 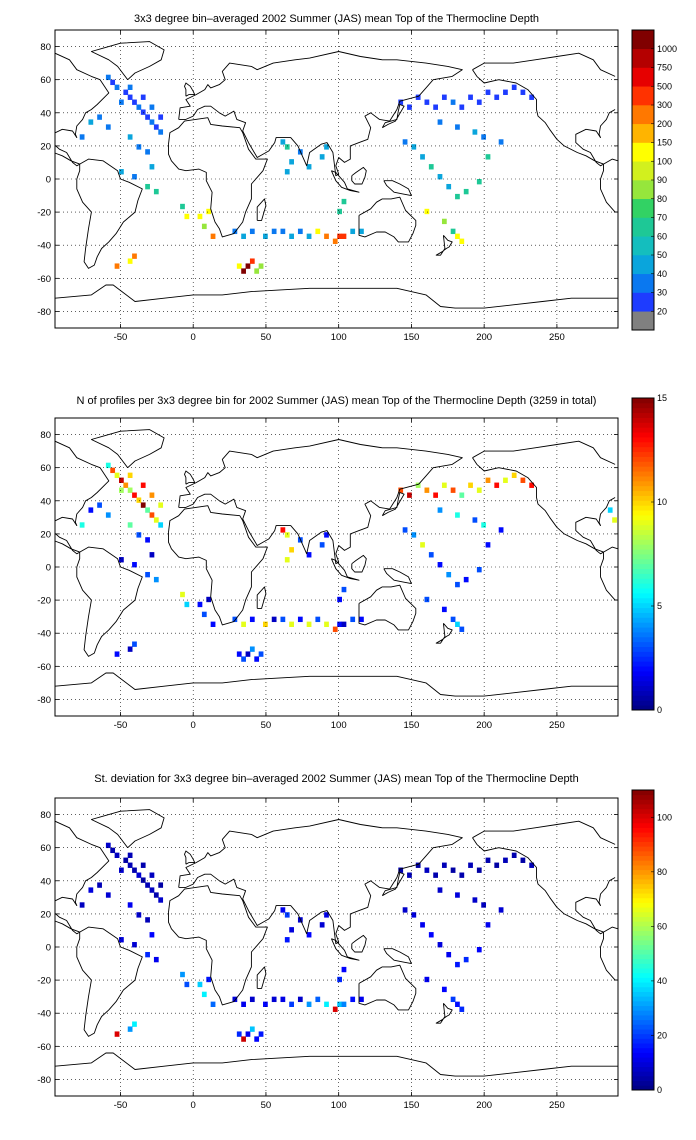 What do you see at coordinates (339, 337) in the screenshot?
I see `x-tick-label: 100` at bounding box center [339, 337].